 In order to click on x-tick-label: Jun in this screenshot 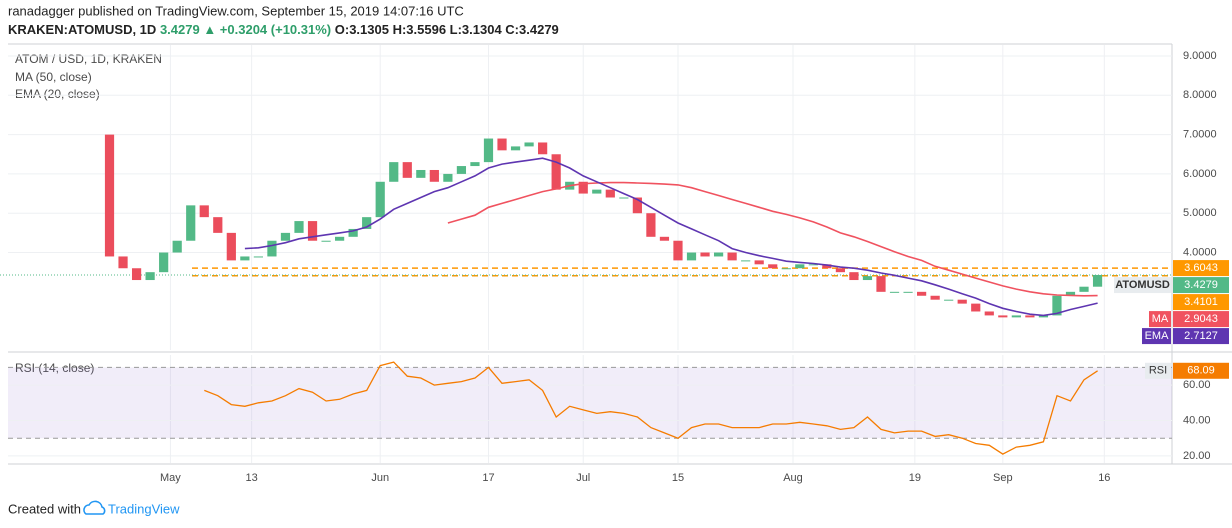, I will do `click(380, 478)`.